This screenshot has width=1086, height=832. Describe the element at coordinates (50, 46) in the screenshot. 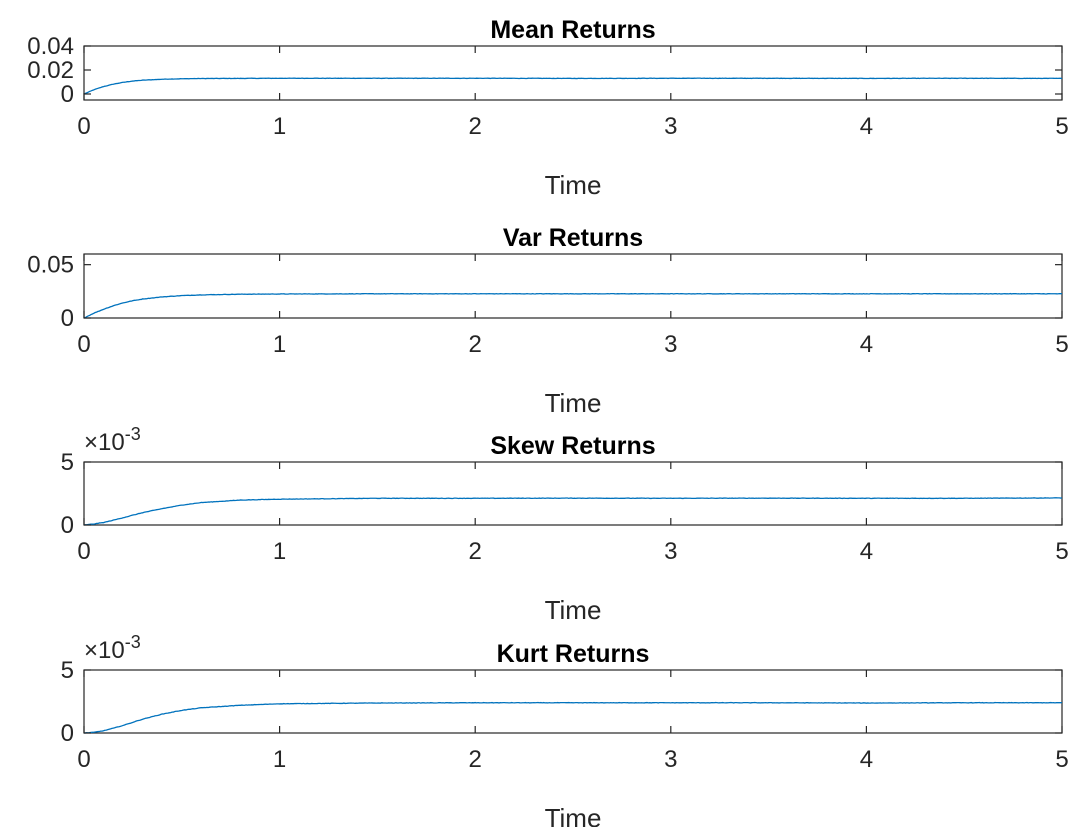

I see `y-tick-label: 0.04` at that location.